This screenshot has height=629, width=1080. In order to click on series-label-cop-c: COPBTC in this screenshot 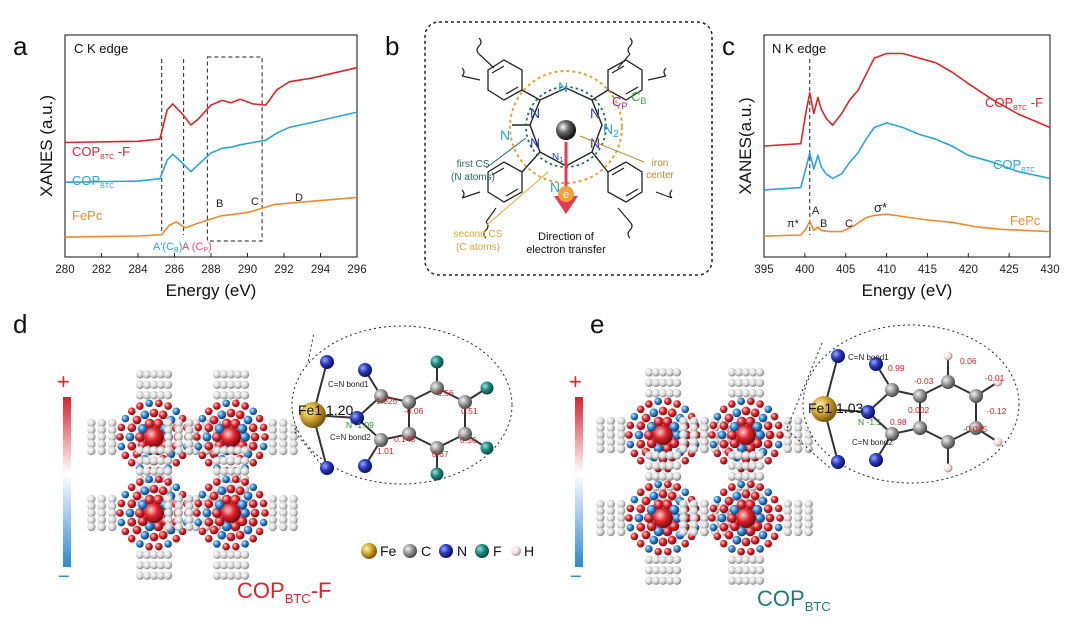, I will do `click(1014, 165)`.